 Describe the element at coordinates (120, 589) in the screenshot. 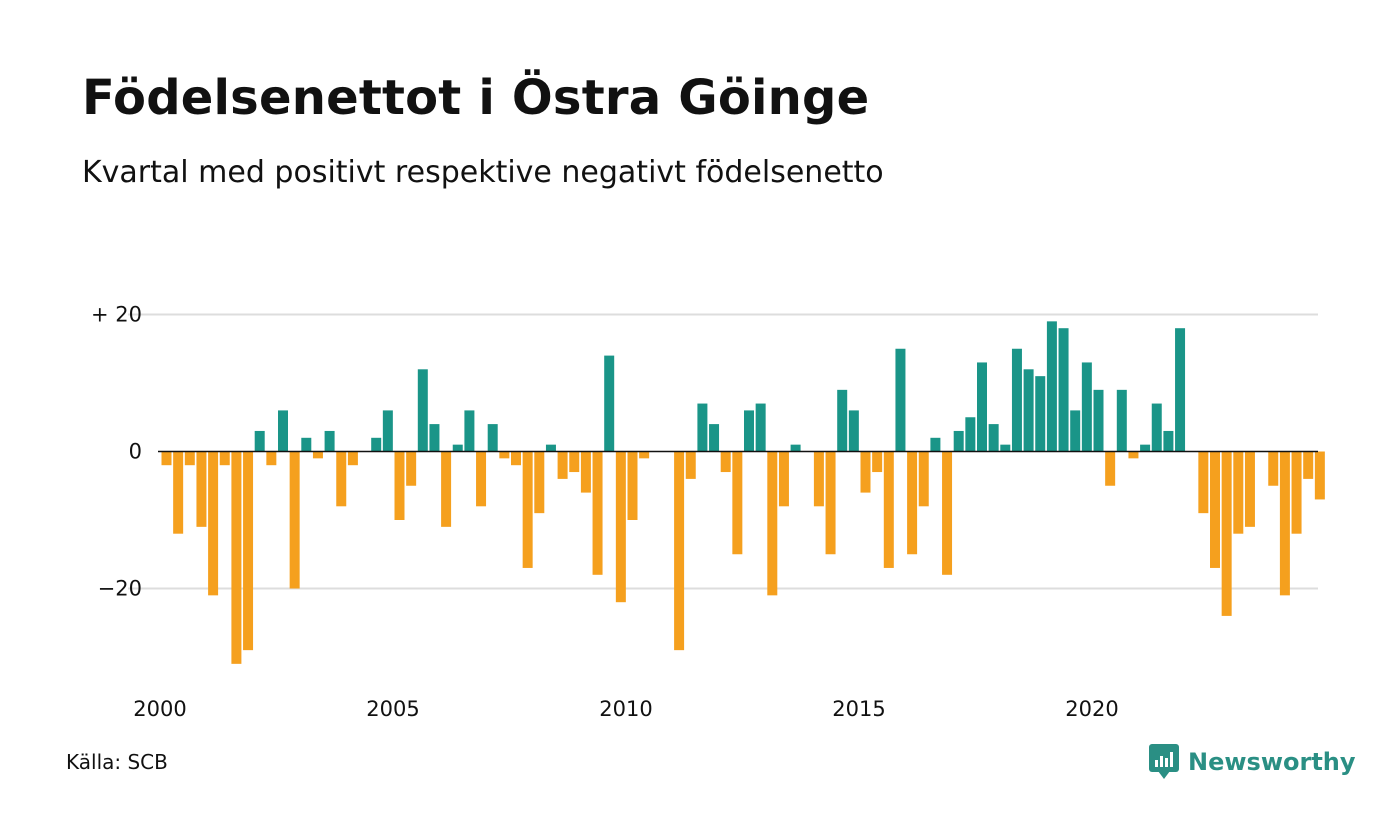

I see `y-tick-label: −20` at that location.